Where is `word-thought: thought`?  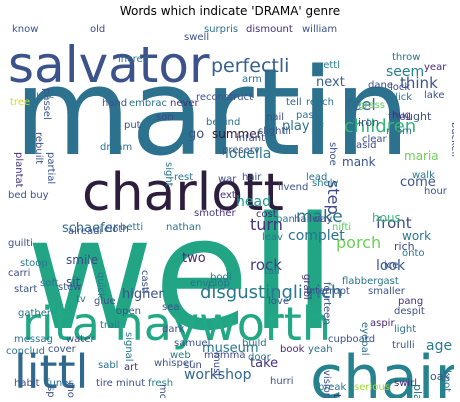 word-thought: thought is located at coordinates (410, 116).